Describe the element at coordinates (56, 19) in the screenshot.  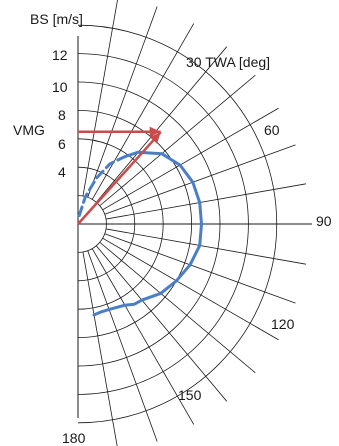
I see `y-axis-label: BS [m/s]` at that location.